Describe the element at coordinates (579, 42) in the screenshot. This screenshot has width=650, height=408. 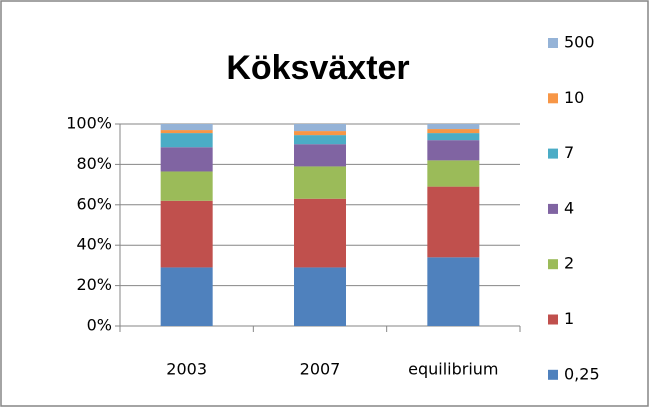
I see `legend-label: 500` at that location.